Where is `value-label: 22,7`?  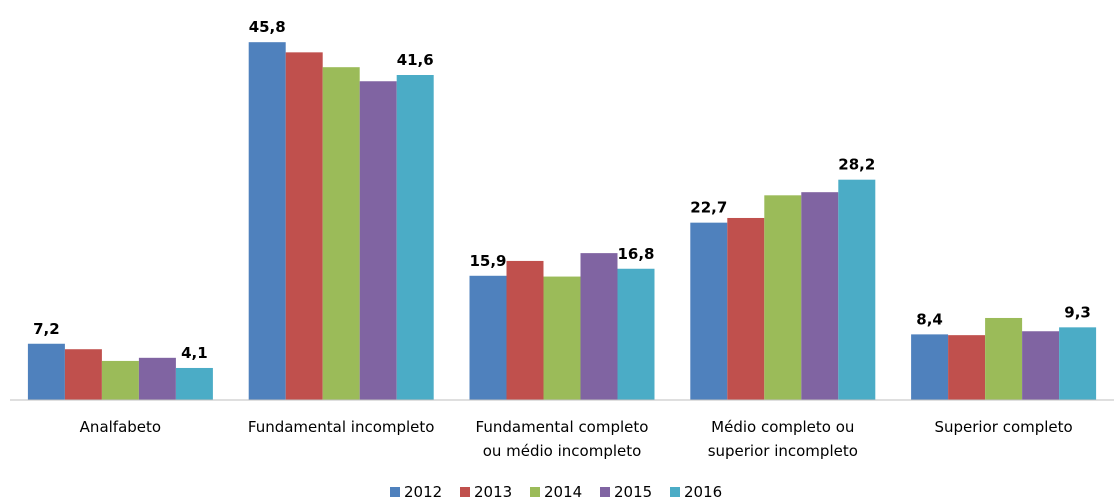 value-label: 22,7 is located at coordinates (708, 208).